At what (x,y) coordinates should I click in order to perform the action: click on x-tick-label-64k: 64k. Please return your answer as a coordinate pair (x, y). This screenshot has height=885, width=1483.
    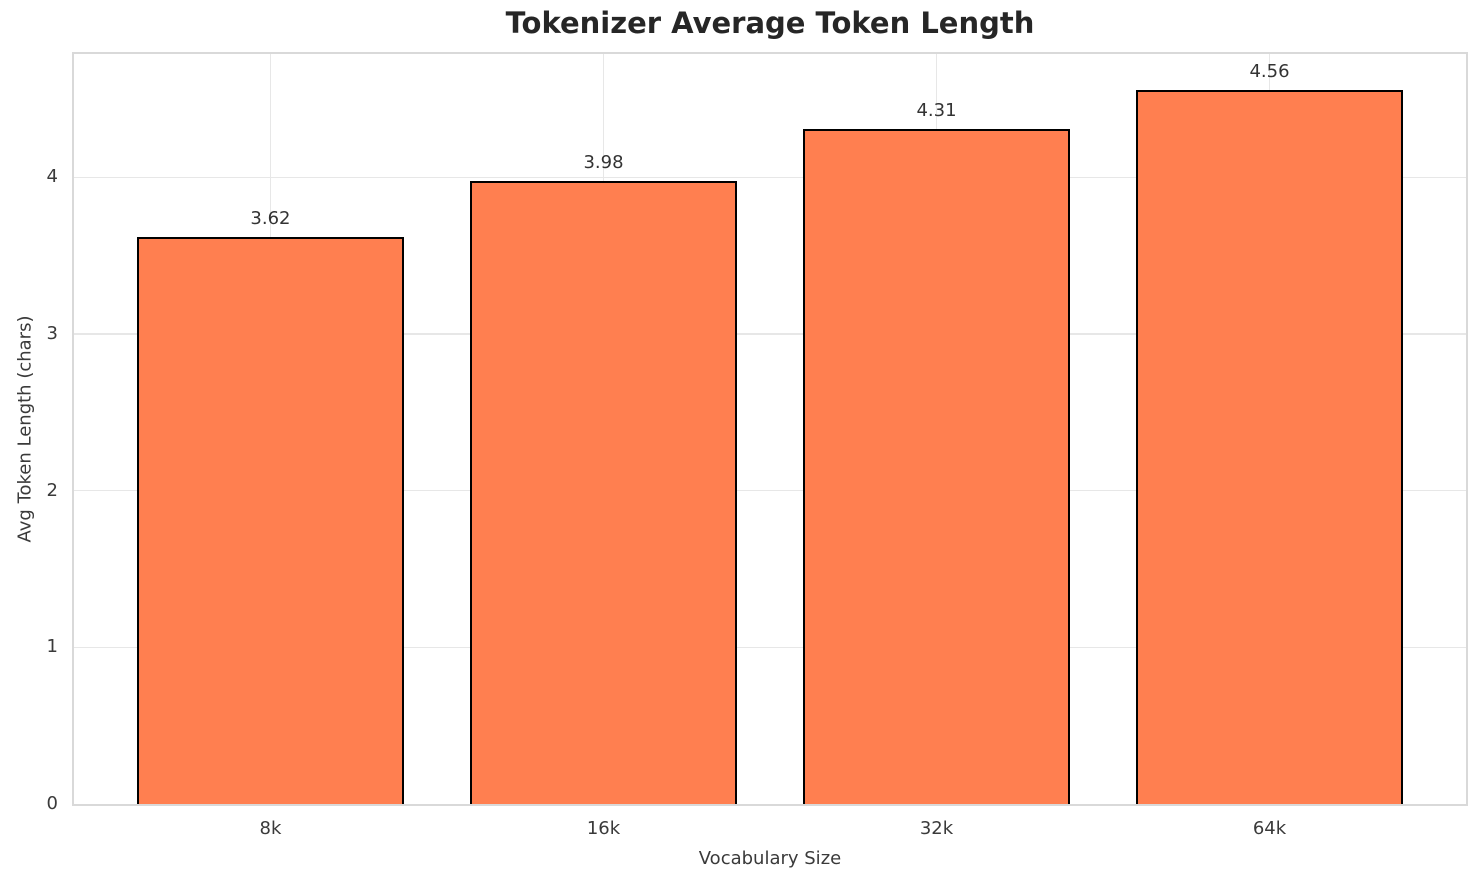
    Looking at the image, I should click on (1269, 828).